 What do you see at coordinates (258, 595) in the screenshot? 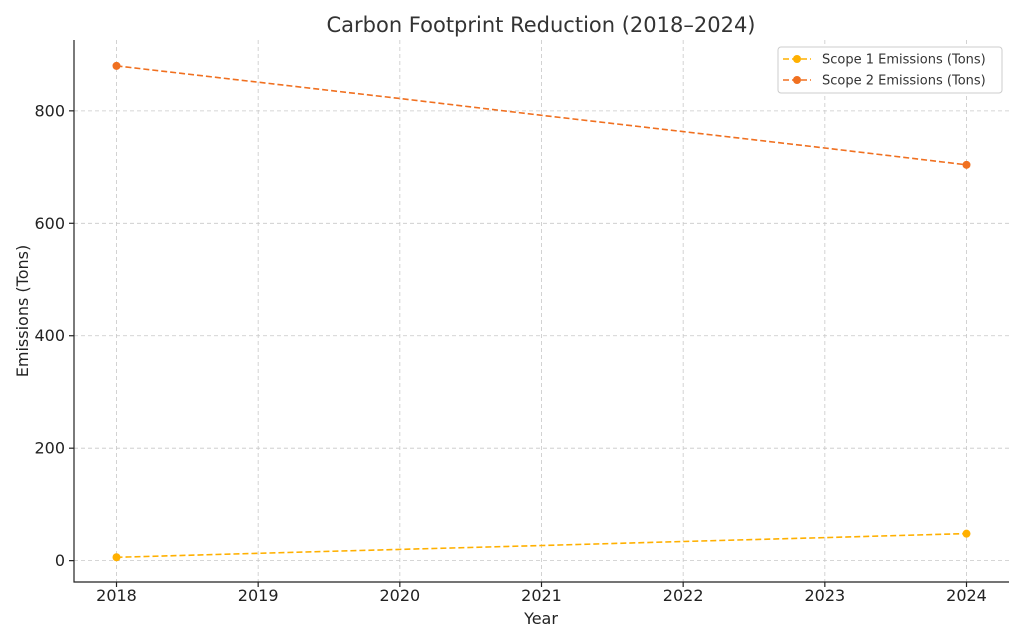
I see `x-tick-label: 2019` at bounding box center [258, 595].